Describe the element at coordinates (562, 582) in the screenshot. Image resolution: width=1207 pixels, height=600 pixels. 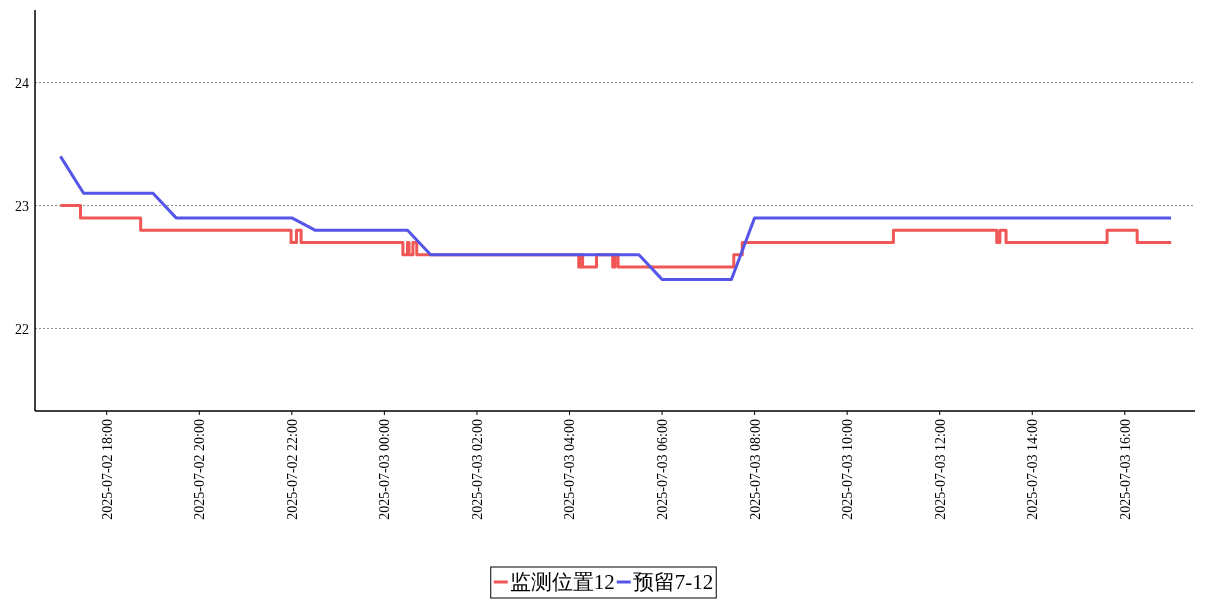
I see `legend-label: 监测位置12` at that location.